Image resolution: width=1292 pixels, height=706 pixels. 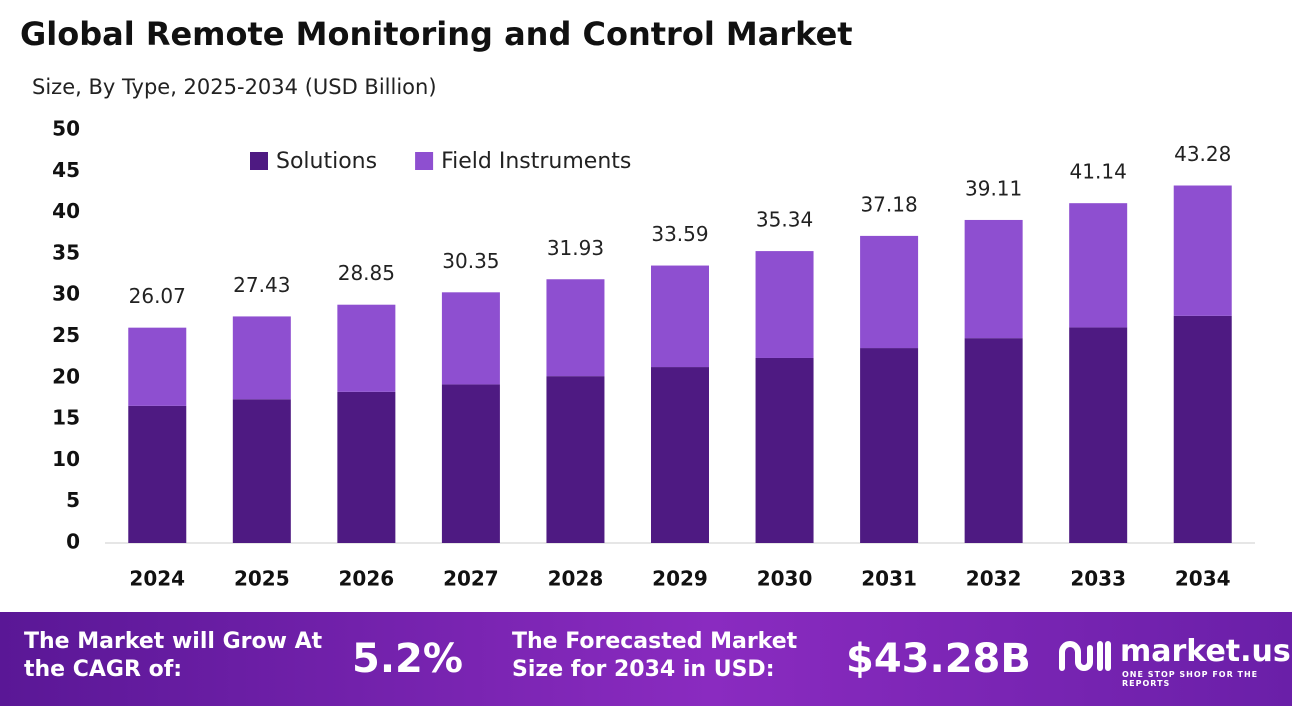 I want to click on logo, so click(x=1085, y=656).